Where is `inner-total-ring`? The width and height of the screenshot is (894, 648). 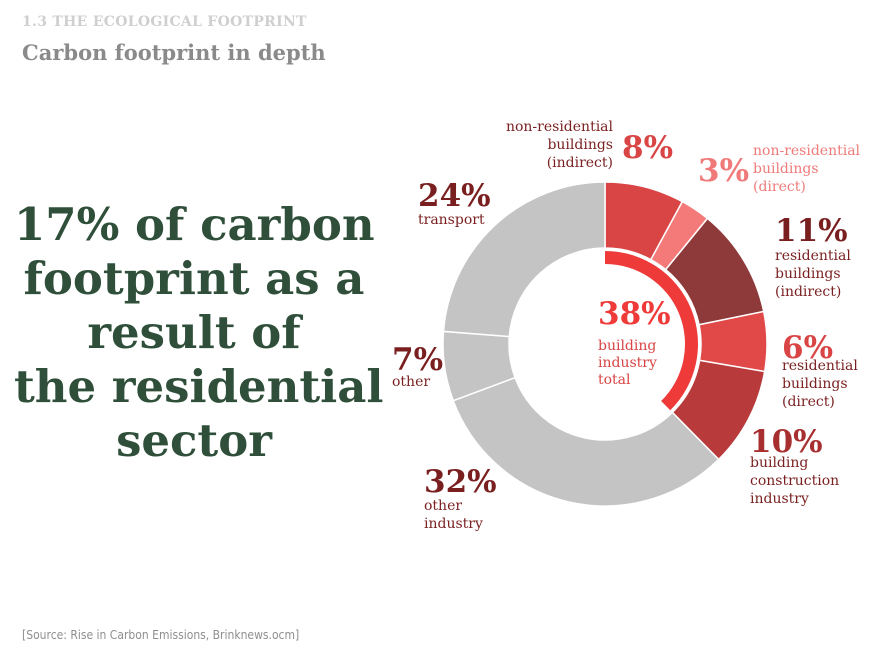 inner-total-ring is located at coordinates (651, 331).